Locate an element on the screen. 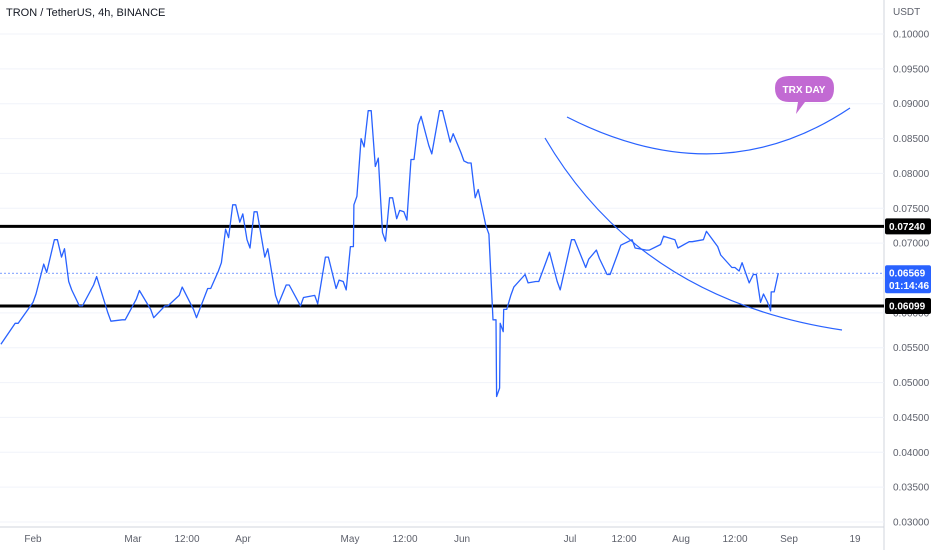 The image size is (932, 550). support-tag-text: 0.06099 is located at coordinates (907, 306).